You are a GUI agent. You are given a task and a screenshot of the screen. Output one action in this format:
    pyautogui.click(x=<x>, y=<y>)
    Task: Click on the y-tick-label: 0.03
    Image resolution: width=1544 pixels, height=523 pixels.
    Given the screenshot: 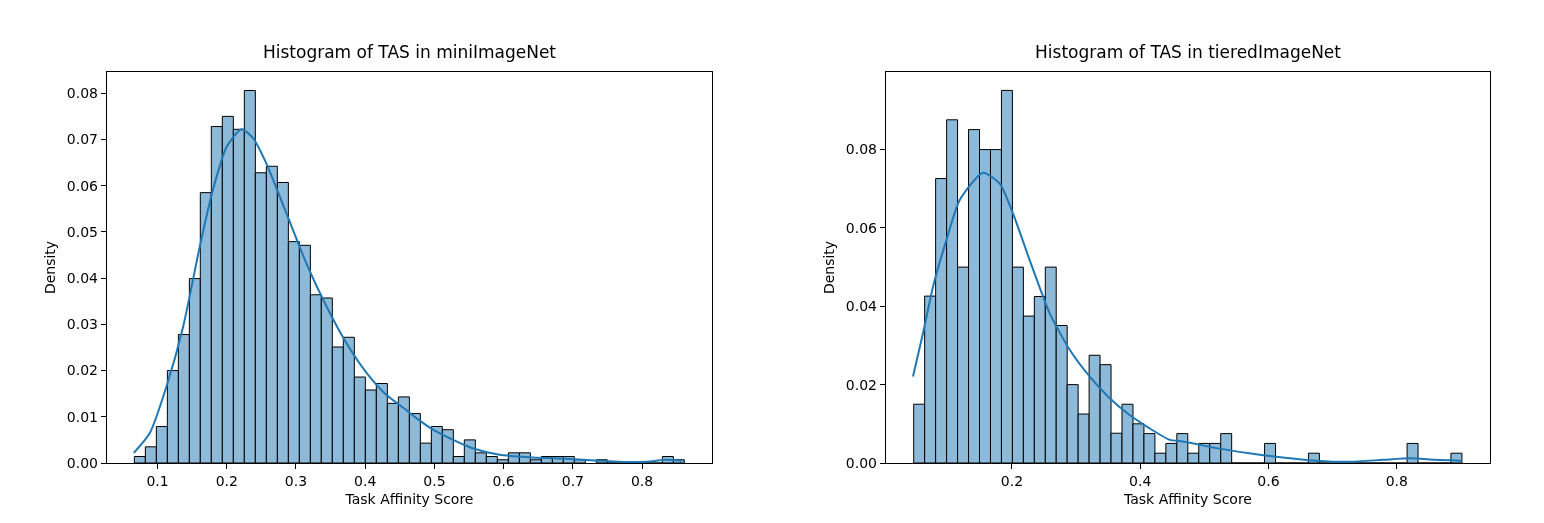 What is the action you would take?
    pyautogui.click(x=82, y=324)
    